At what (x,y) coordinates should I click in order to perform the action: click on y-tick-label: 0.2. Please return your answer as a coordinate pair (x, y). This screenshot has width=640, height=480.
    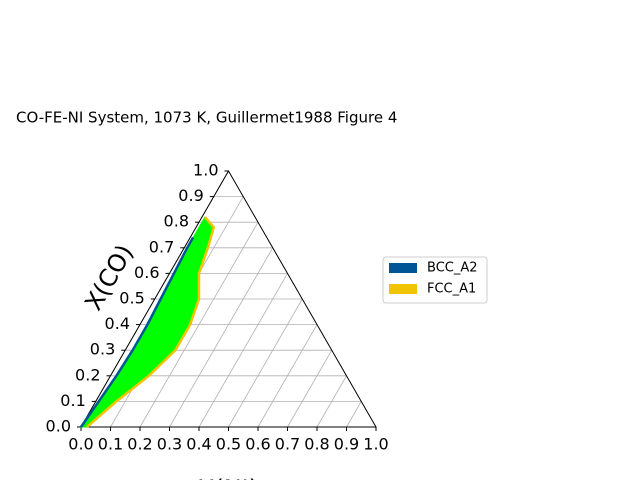
    Looking at the image, I should click on (87, 374).